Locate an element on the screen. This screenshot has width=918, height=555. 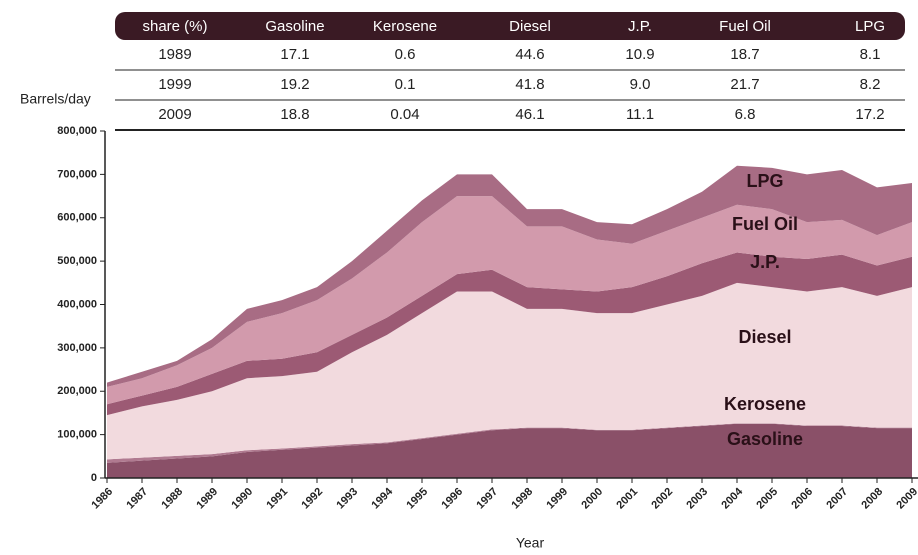
table-header-bar is located at coordinates (510, 26).